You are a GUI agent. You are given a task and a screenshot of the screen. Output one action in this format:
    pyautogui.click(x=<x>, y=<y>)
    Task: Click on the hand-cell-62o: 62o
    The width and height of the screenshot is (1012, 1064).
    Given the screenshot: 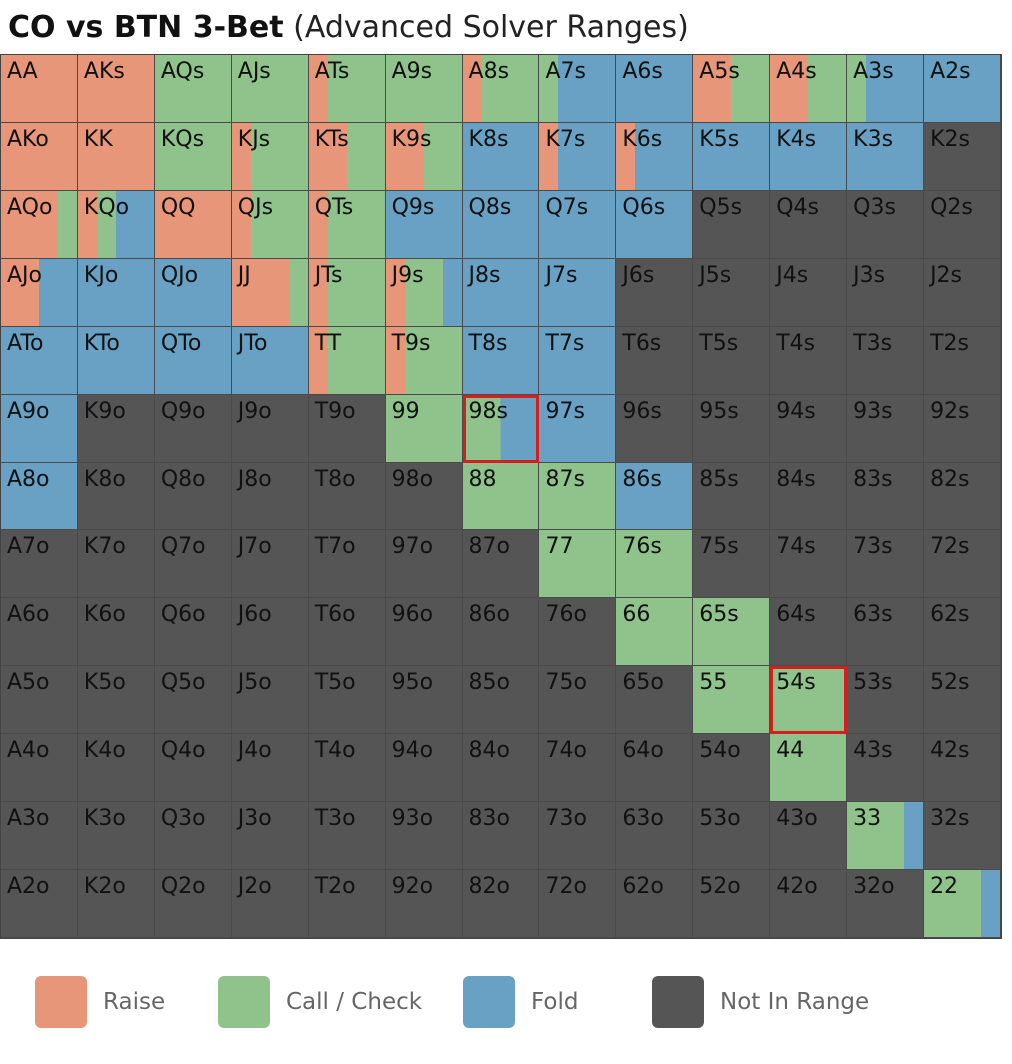 What is the action you would take?
    pyautogui.click(x=655, y=904)
    